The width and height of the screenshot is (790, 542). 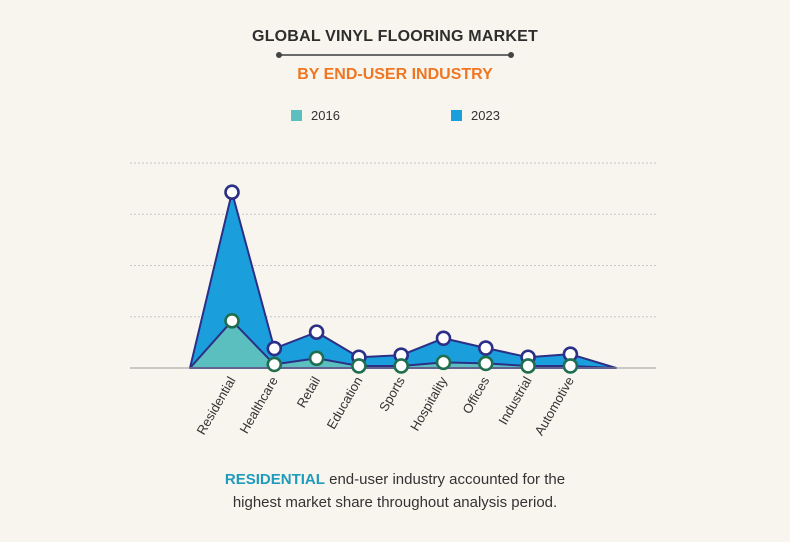 I want to click on x-tick-label-sports: Sports, so click(x=392, y=394).